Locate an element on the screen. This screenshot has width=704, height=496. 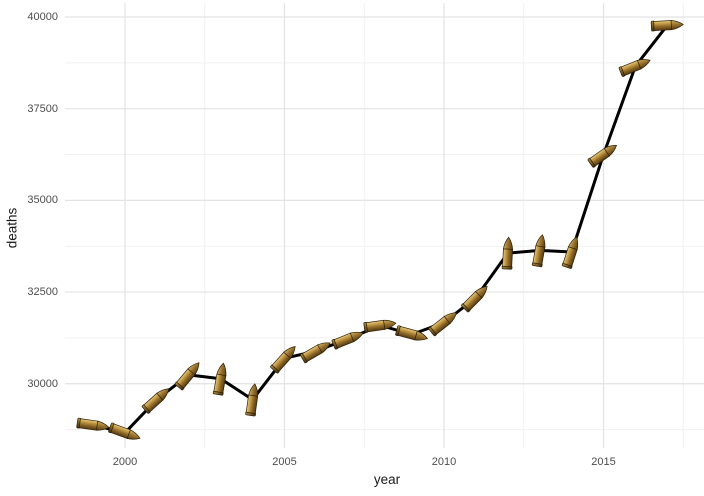
y-tick-label: 35000 is located at coordinates (42, 200).